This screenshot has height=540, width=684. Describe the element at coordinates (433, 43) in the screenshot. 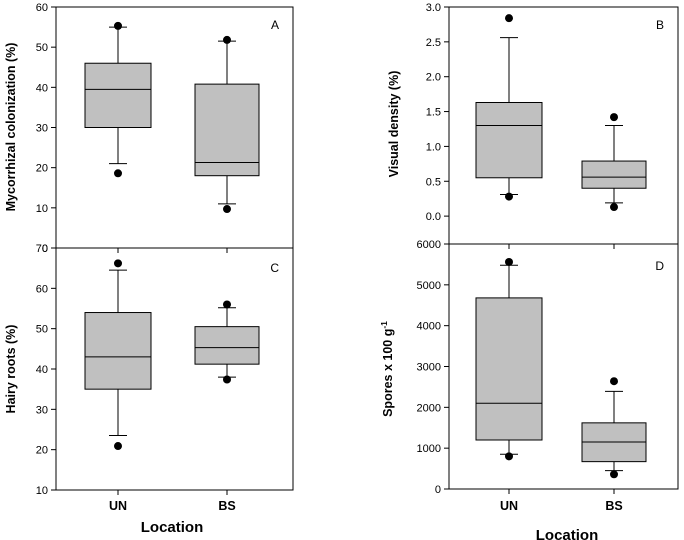

I see `y-tick-label-b: 2.5` at that location.